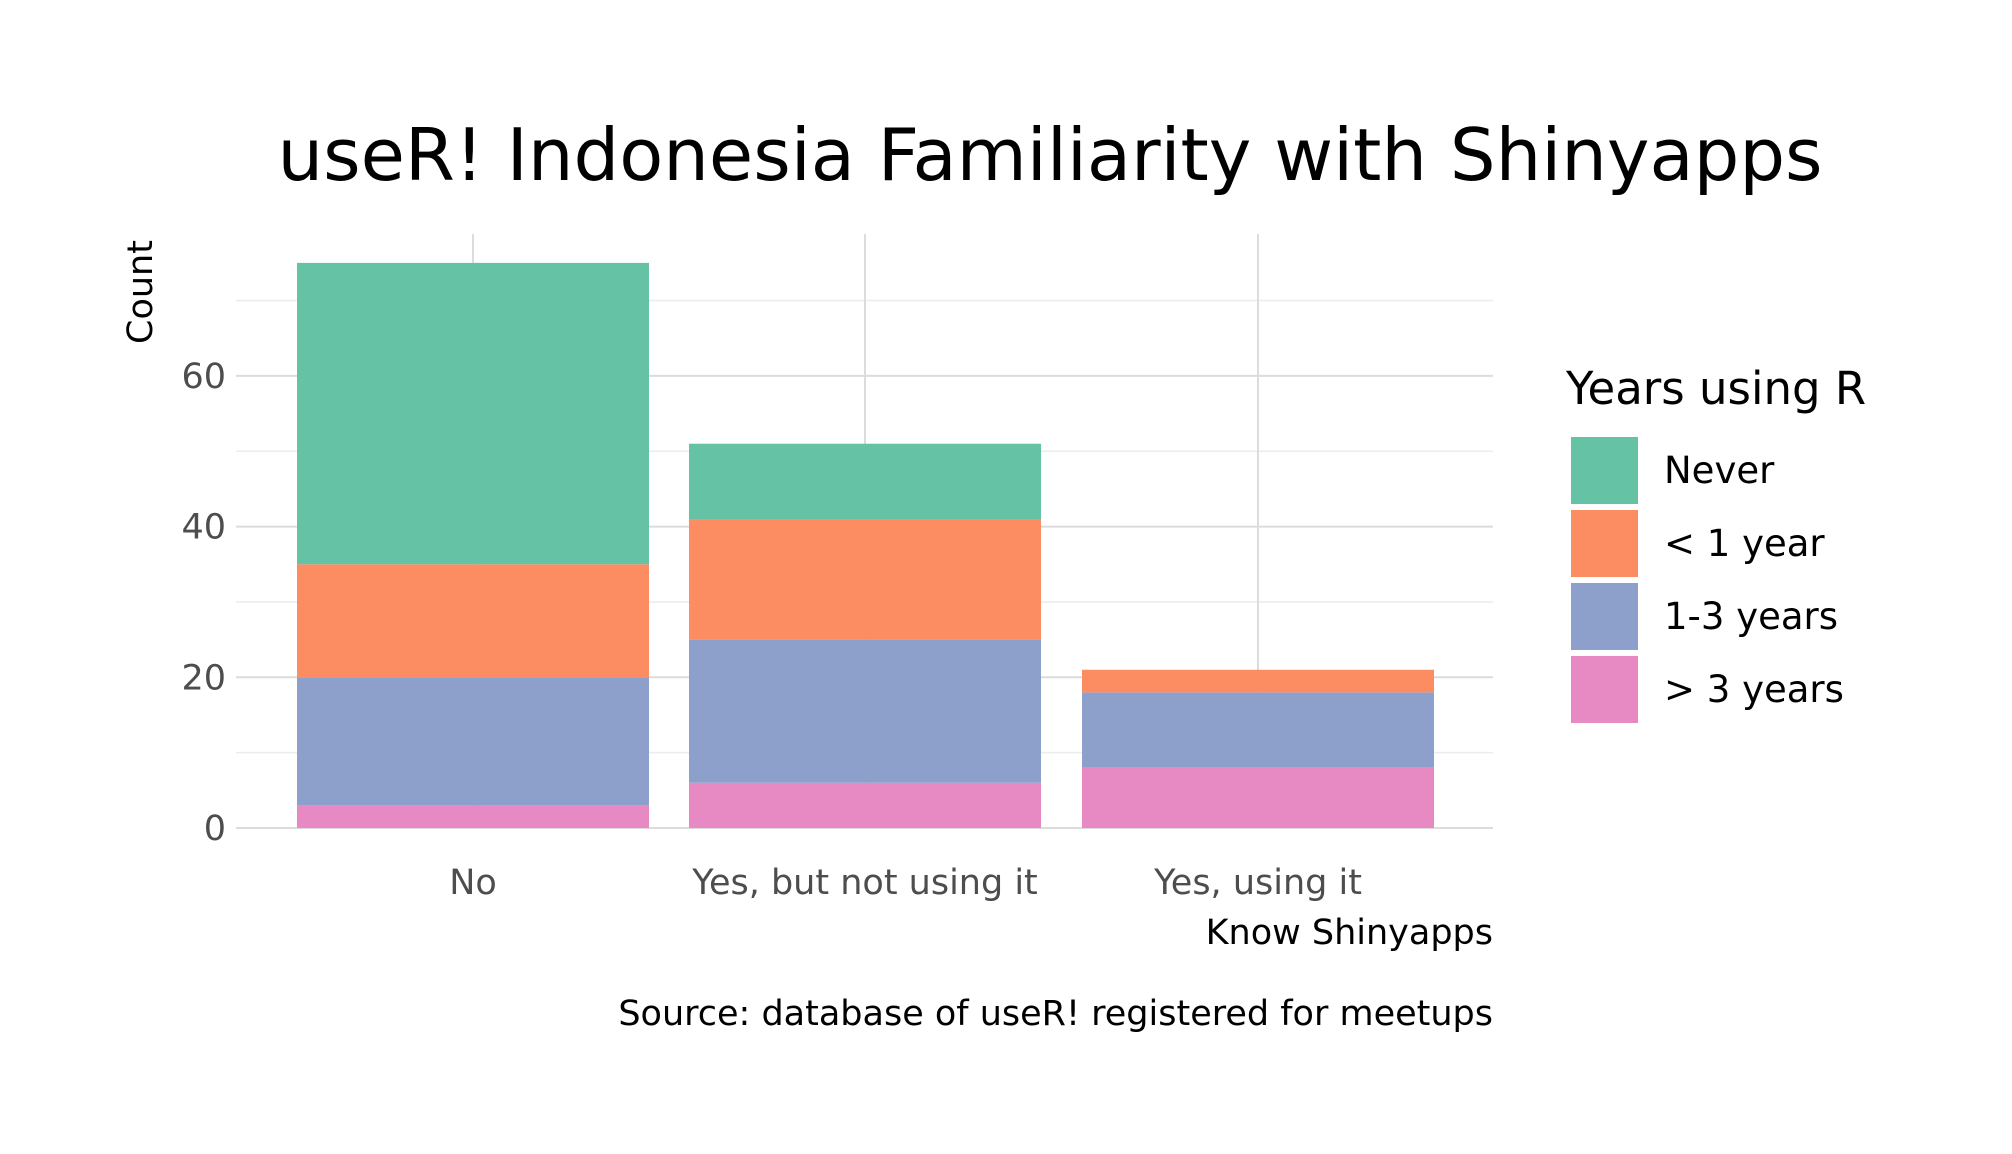 This screenshot has width=2012, height=1154. What do you see at coordinates (1707, 580) in the screenshot?
I see `legend-items: Never < 1 year 1-3 years > 3 years` at bounding box center [1707, 580].